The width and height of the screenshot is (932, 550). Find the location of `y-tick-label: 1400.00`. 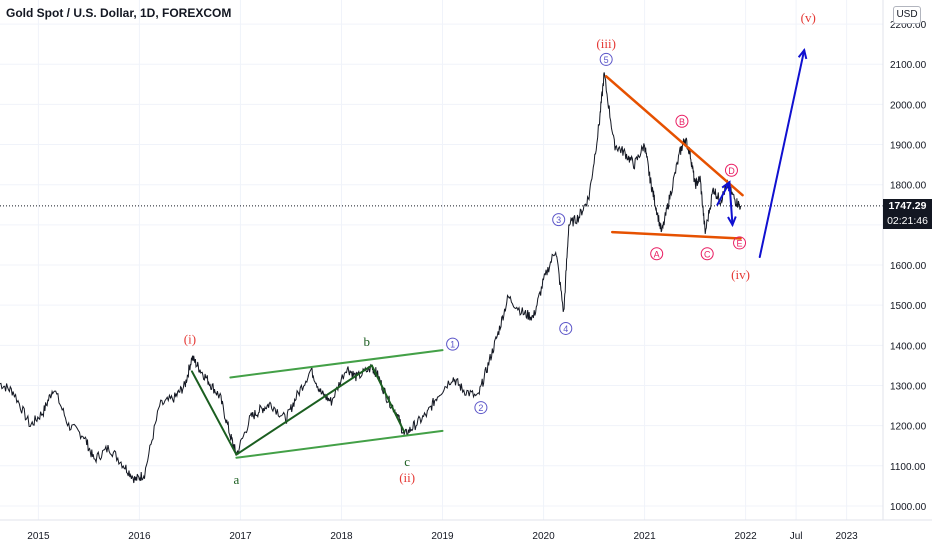

y-tick-label: 1400.00 is located at coordinates (908, 346).